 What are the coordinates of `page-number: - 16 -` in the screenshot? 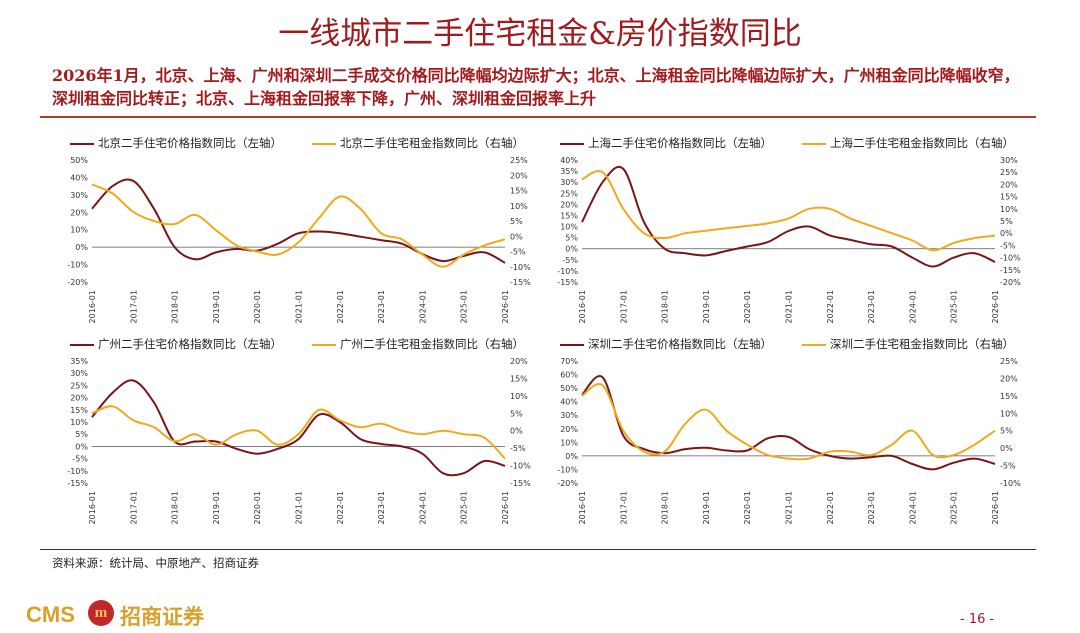 It's located at (977, 619).